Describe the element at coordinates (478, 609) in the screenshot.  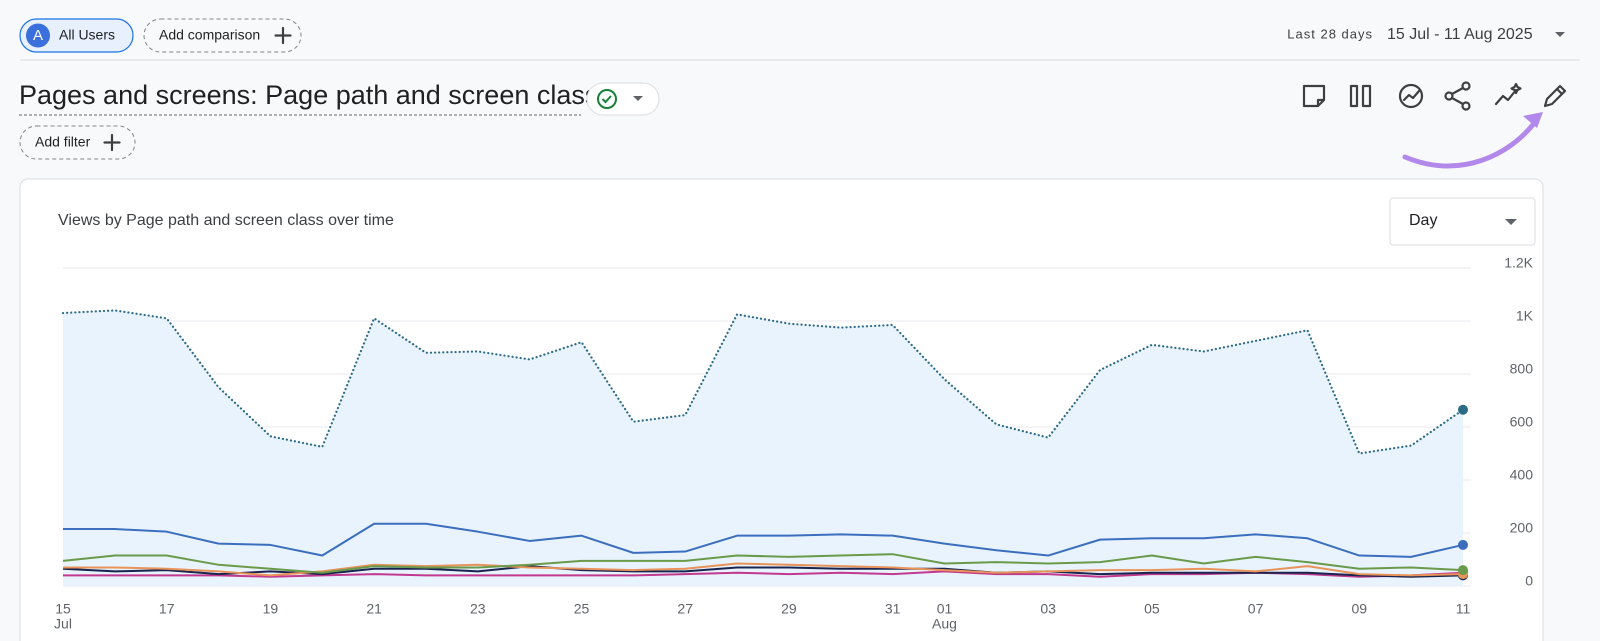
I see `x-tick-label: 23` at that location.